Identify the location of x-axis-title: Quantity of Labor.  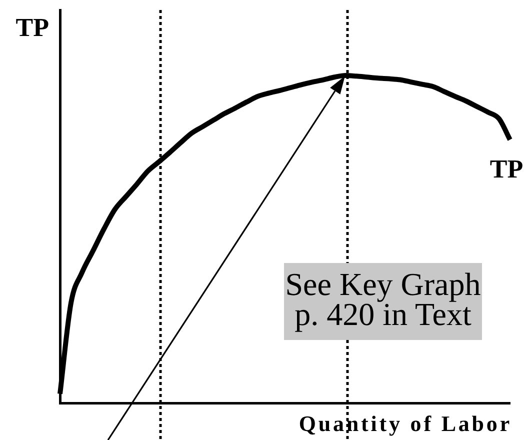
(405, 423).